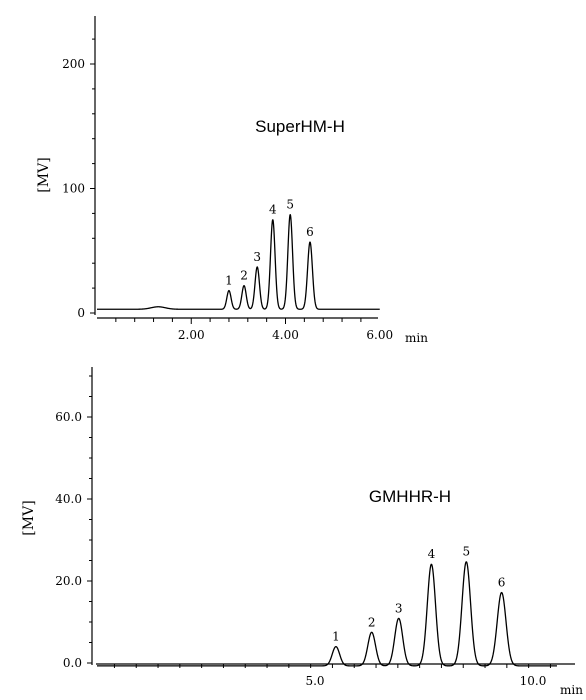 Image resolution: width=586 pixels, height=700 pixels. What do you see at coordinates (300, 126) in the screenshot?
I see `chart-title: SuperHM-H` at bounding box center [300, 126].